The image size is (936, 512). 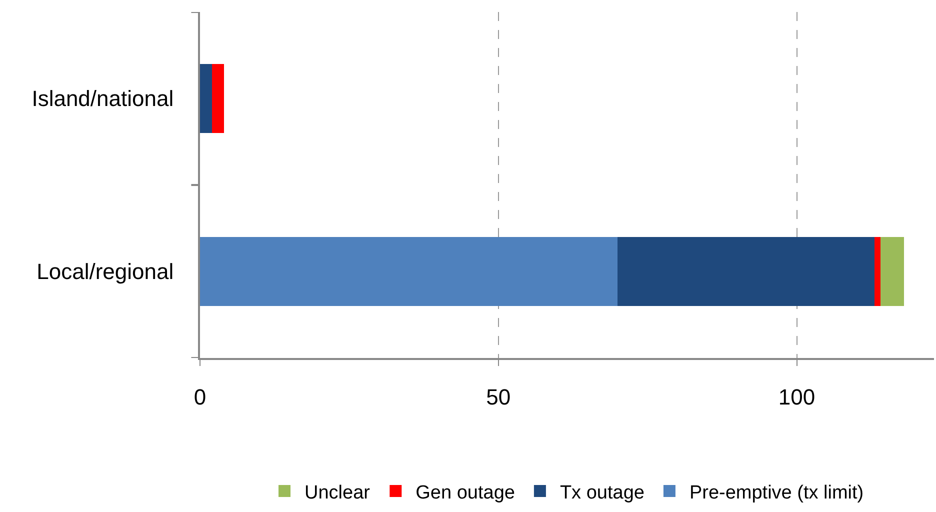 I want to click on legend-label: Unclear, so click(x=337, y=493).